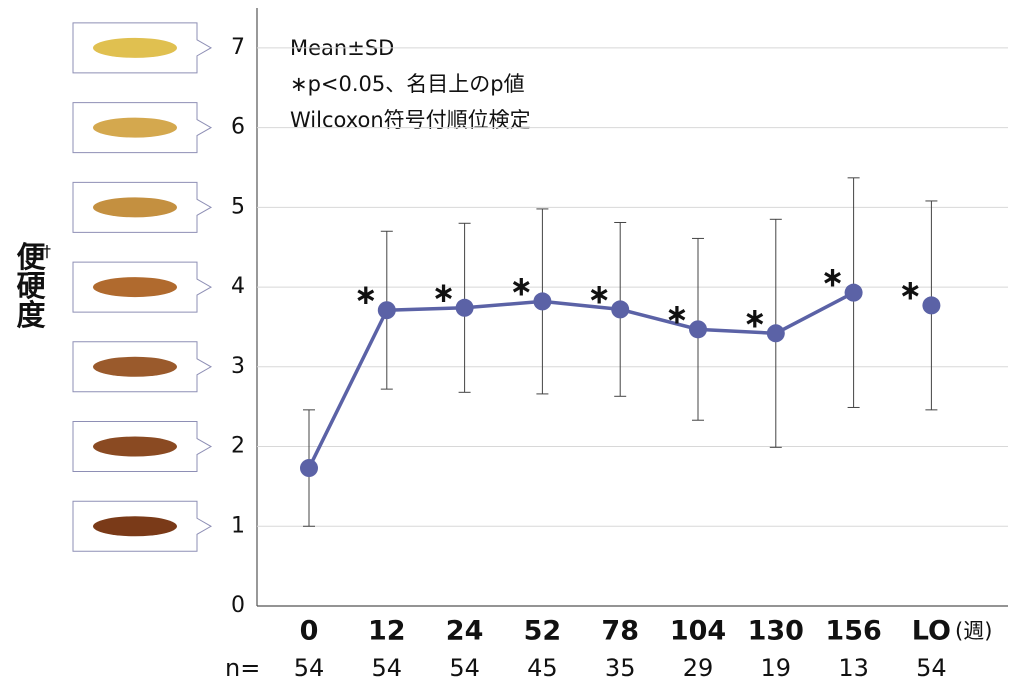 This screenshot has height=691, width=1018. What do you see at coordinates (238, 366) in the screenshot?
I see `y-tick-label: 3` at bounding box center [238, 366].